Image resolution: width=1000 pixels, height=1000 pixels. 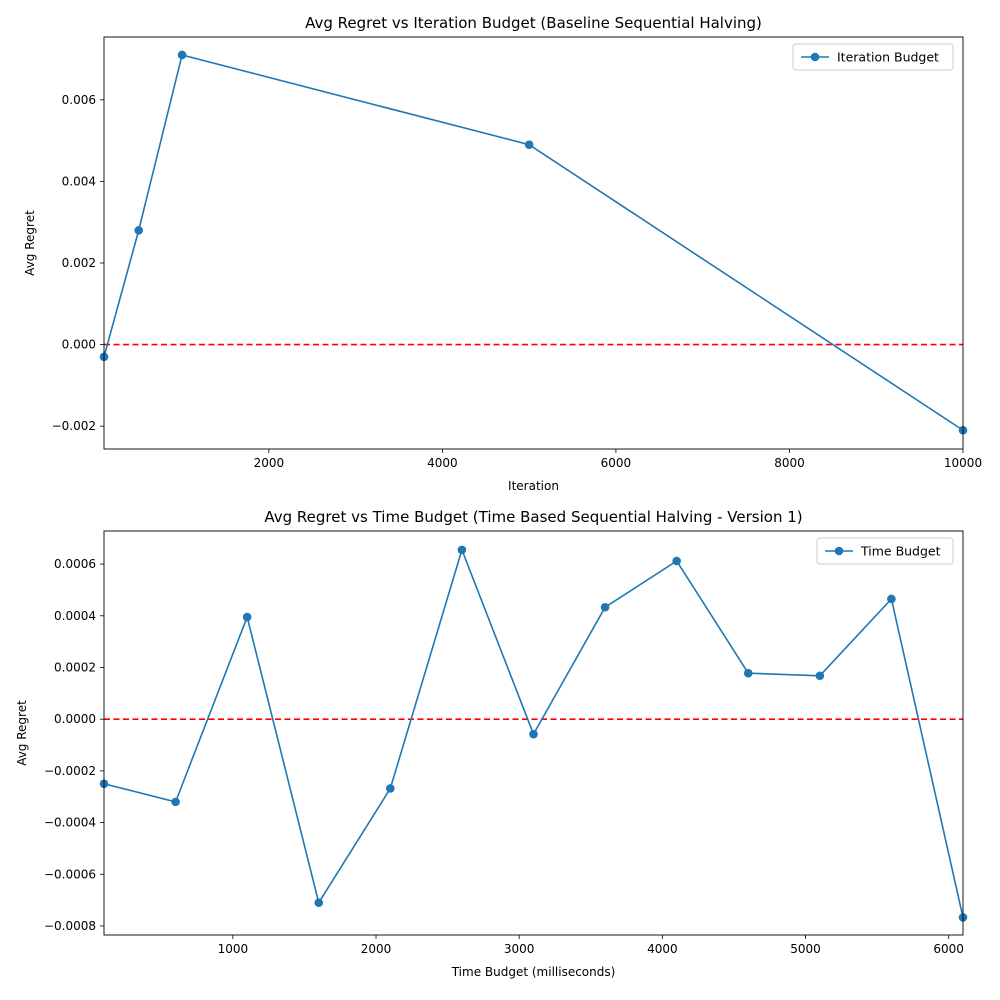 What do you see at coordinates (533, 972) in the screenshot?
I see `x-axis-label: Time Budget (milliseconds)` at bounding box center [533, 972].